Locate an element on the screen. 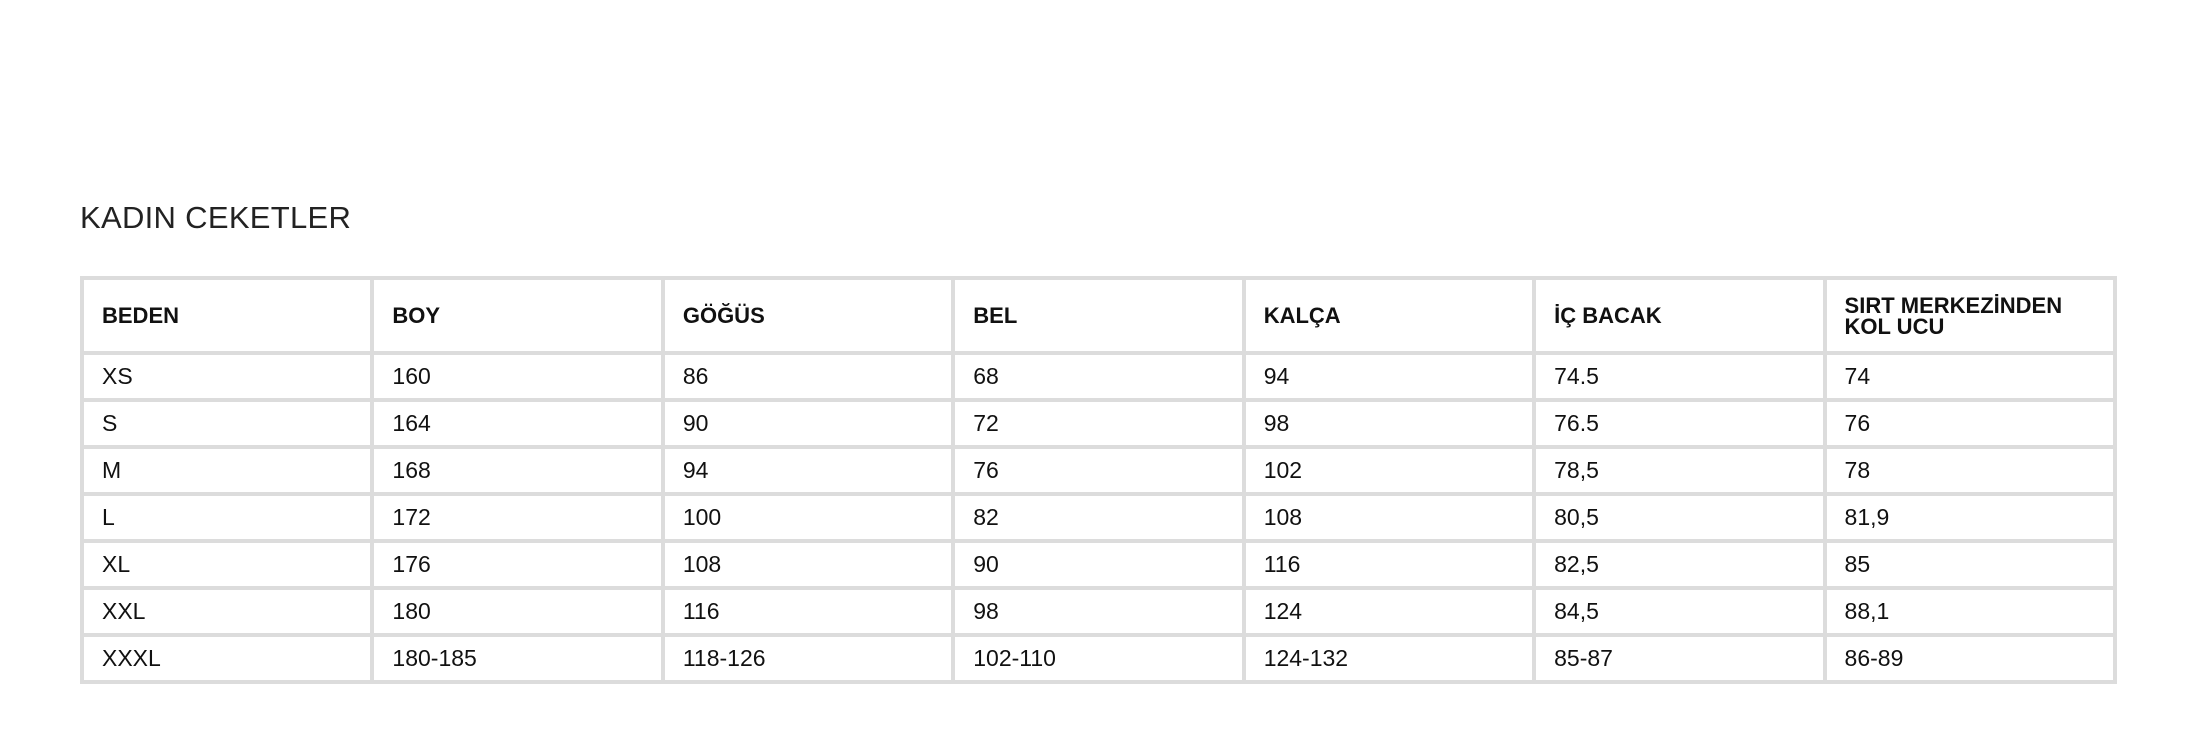 This screenshot has height=734, width=2186. table-cell: XXL is located at coordinates (227, 611).